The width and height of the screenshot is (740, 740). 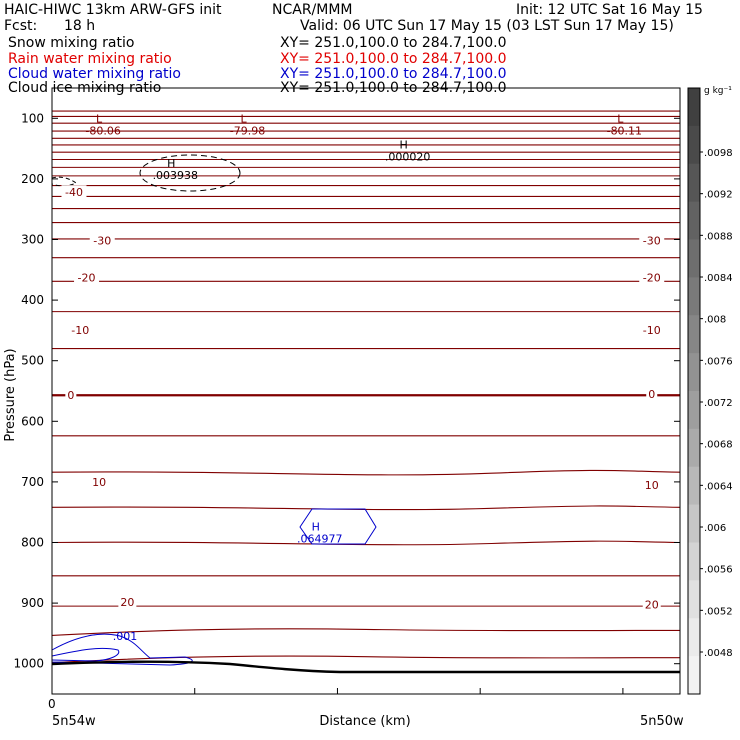 I want to click on colorbar-label: .0048, so click(x=718, y=653).